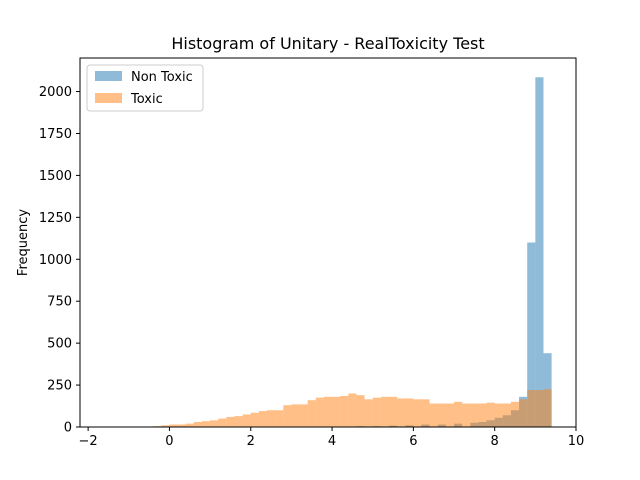  Describe the element at coordinates (68, 428) in the screenshot. I see `y-tick-label: 0` at that location.